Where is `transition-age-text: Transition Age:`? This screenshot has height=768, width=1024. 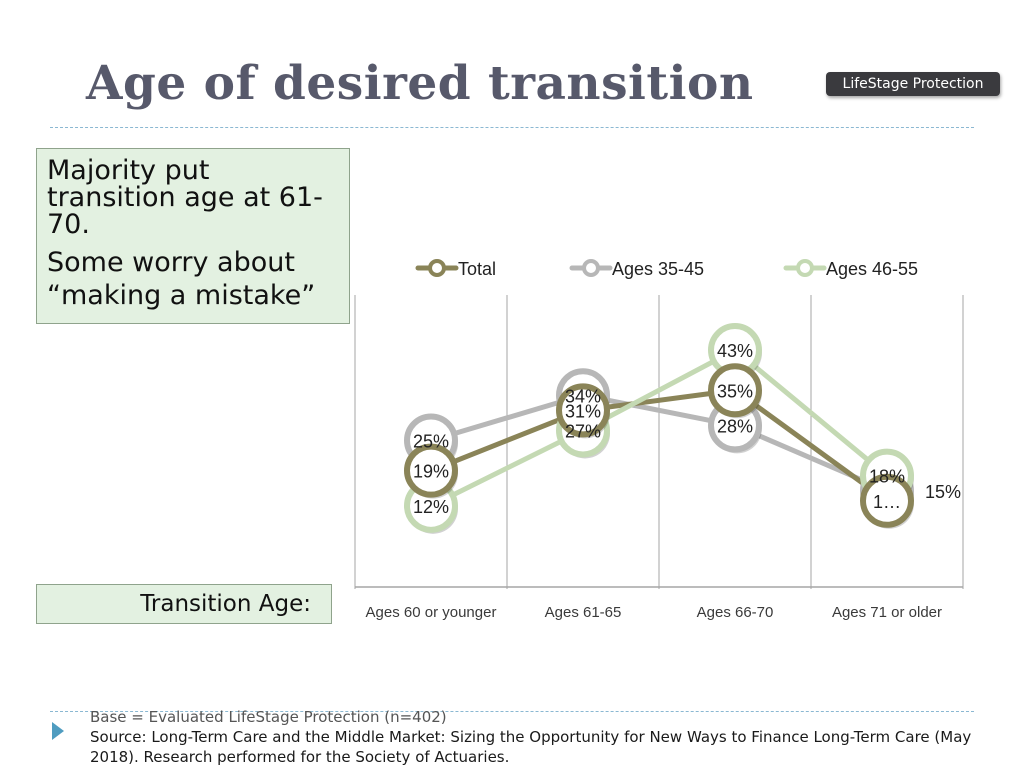
transition-age-text: Transition Age: is located at coordinates (225, 604).